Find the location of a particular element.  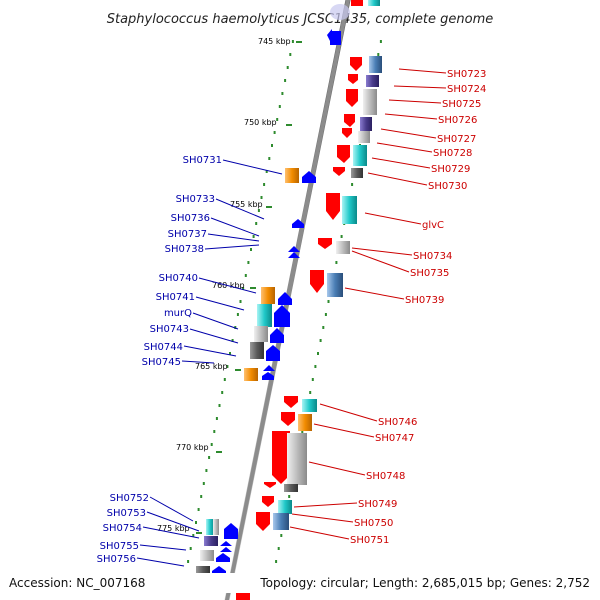

gene-label: SH0737 is located at coordinates (187, 234).